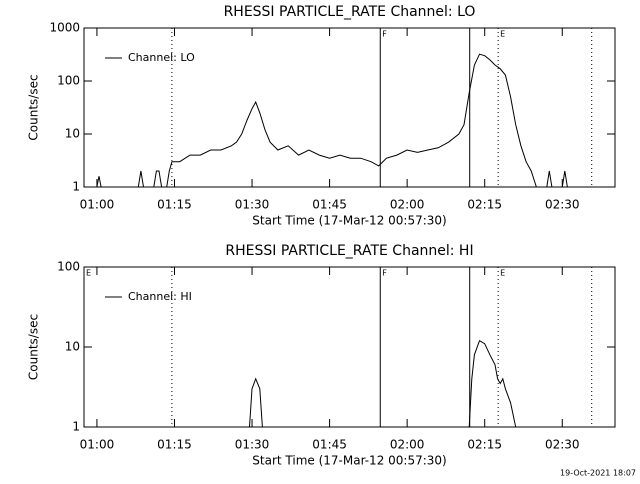 This screenshot has width=640, height=484. Describe the element at coordinates (349, 251) in the screenshot. I see `chart-title: RHESSI PARTICLE_RATE Channel: HI` at that location.